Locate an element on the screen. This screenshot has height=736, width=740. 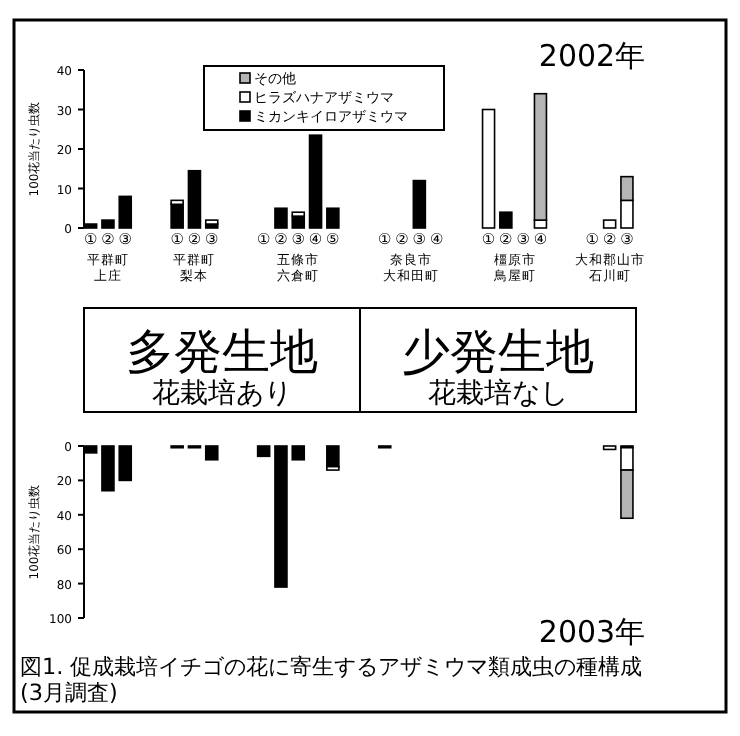
text: 少発生地 is located at coordinates (498, 352).